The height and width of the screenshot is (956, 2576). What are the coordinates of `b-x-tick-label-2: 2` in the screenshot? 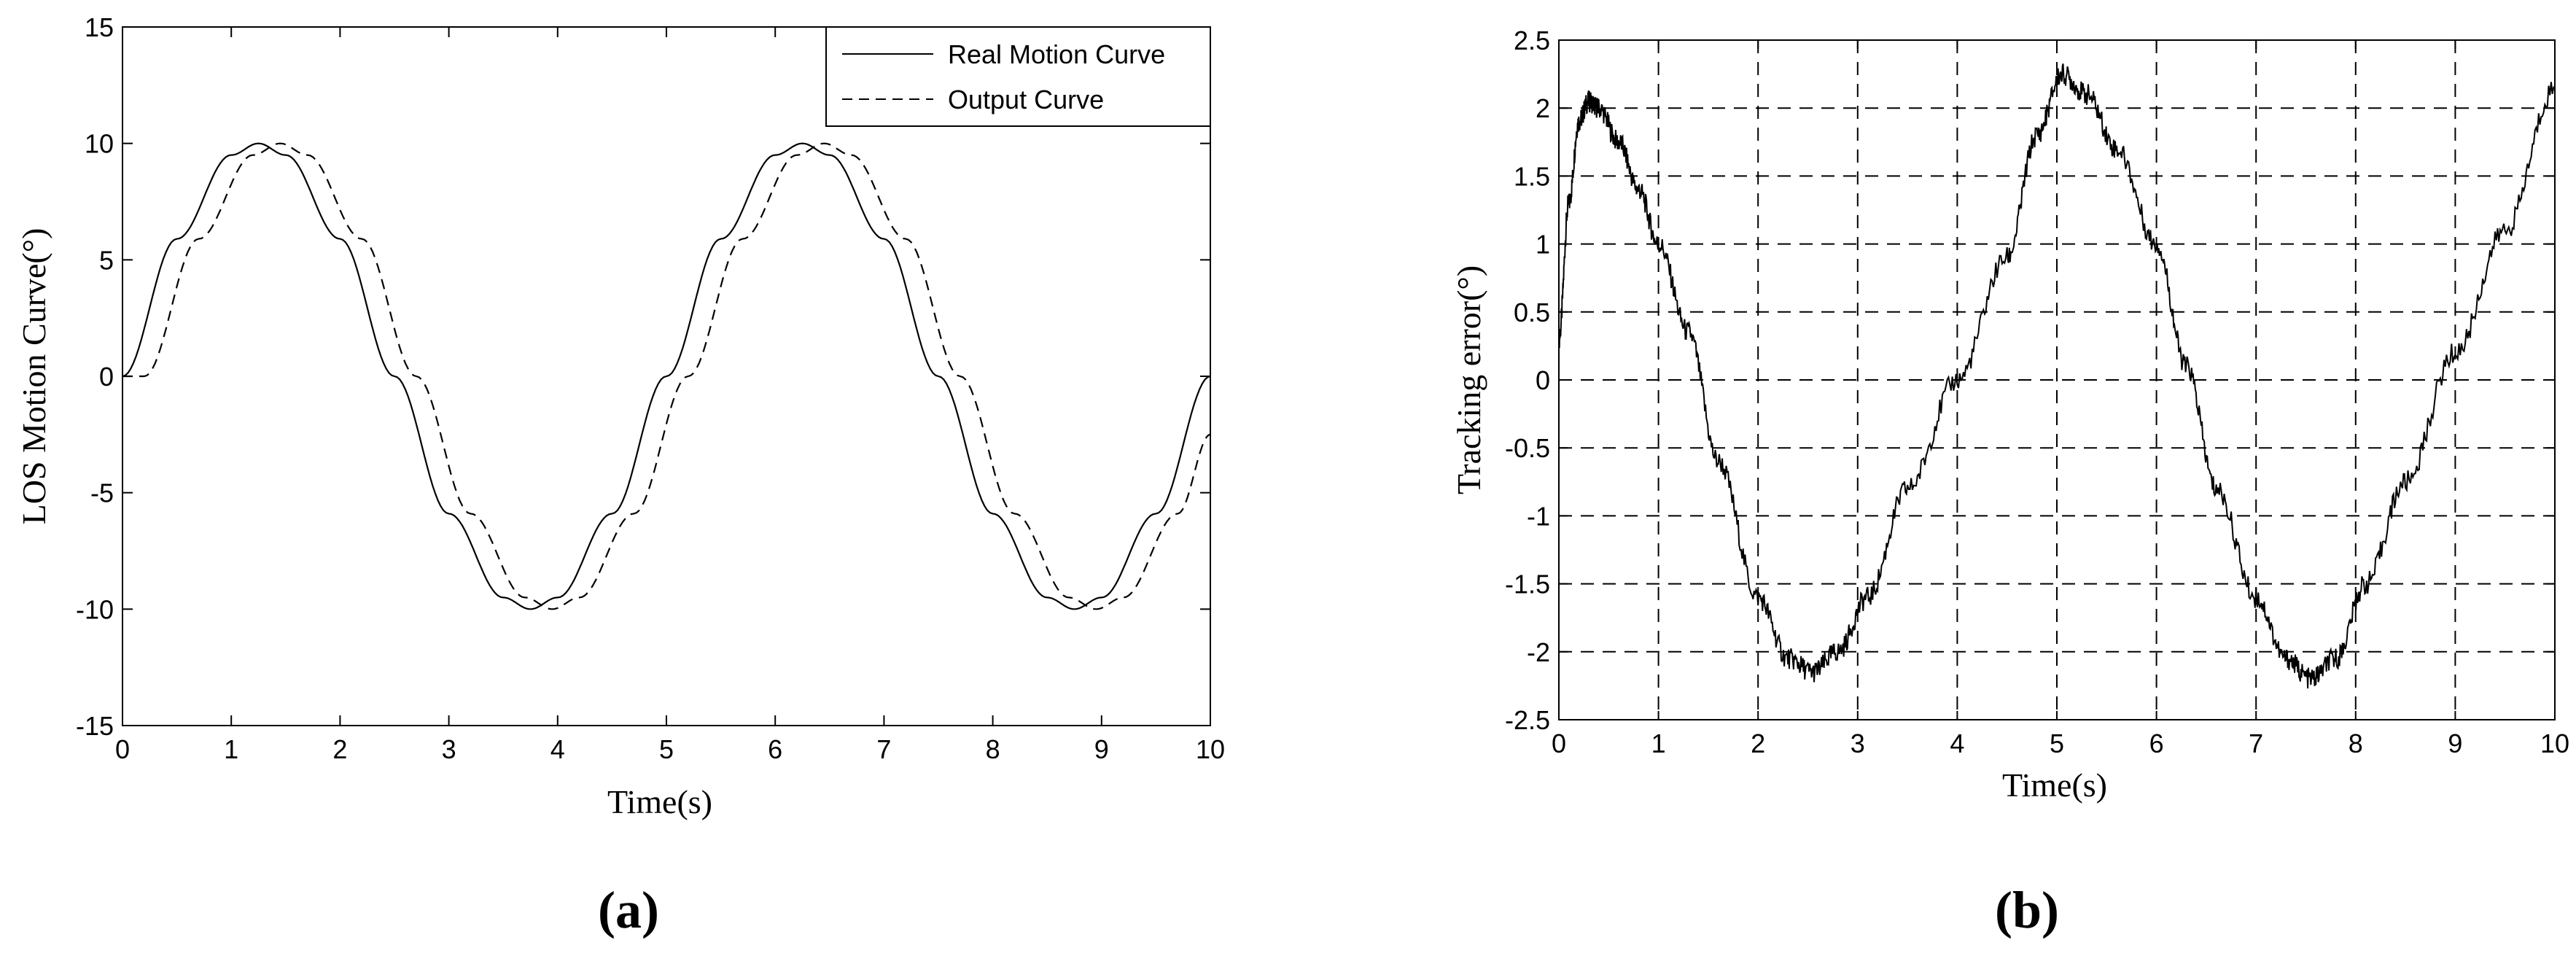 It's located at (1758, 743).